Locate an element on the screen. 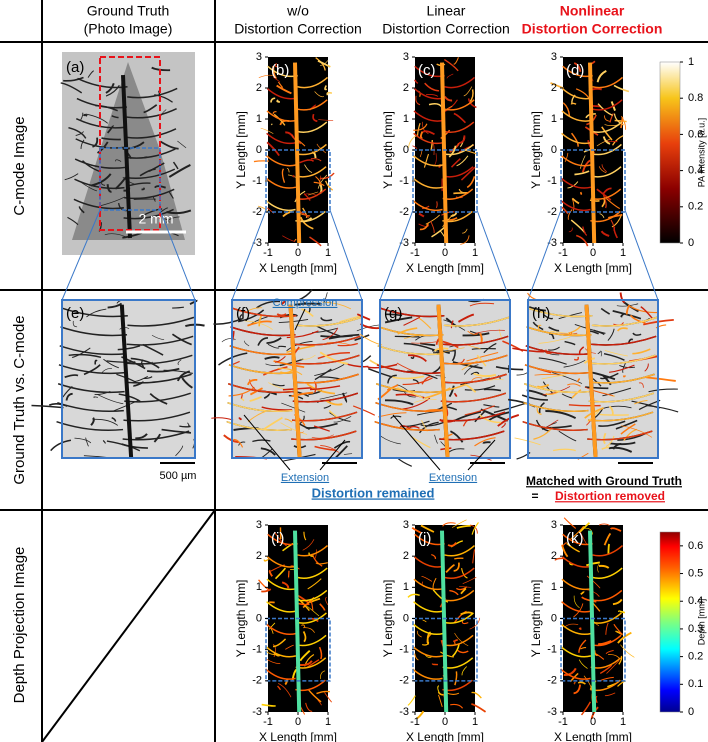 The width and height of the screenshot is (708, 742). panel-label: (f) is located at coordinates (243, 313).